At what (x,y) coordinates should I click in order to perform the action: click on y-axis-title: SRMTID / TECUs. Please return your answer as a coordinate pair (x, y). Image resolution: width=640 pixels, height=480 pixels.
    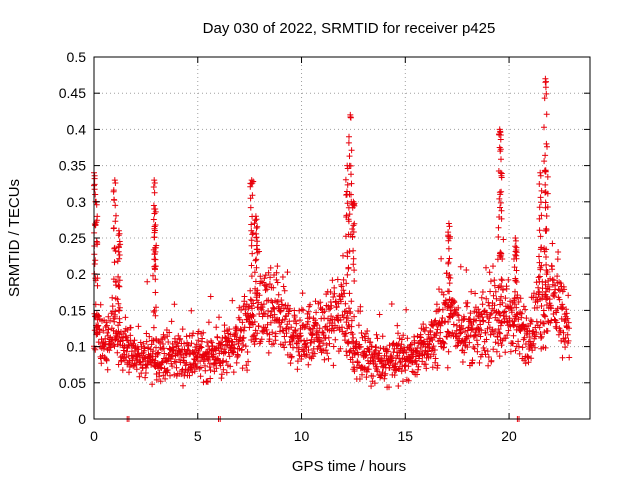
    Looking at the image, I should click on (14, 238).